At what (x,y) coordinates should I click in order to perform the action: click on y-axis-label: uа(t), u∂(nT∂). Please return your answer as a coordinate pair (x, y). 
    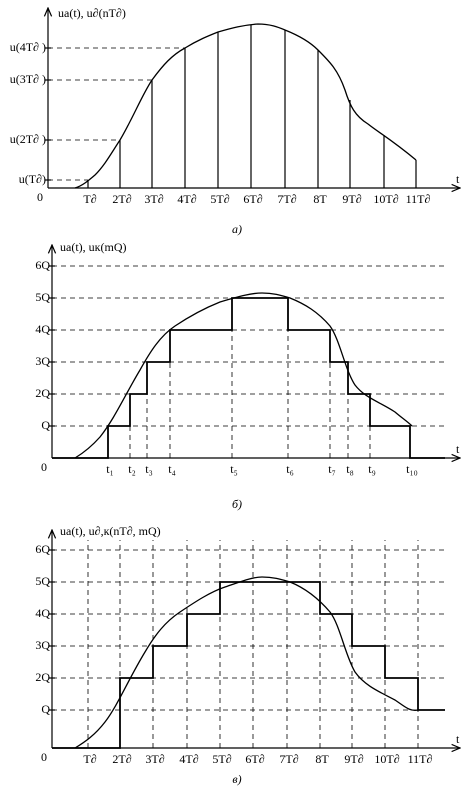
    Looking at the image, I should click on (92, 13).